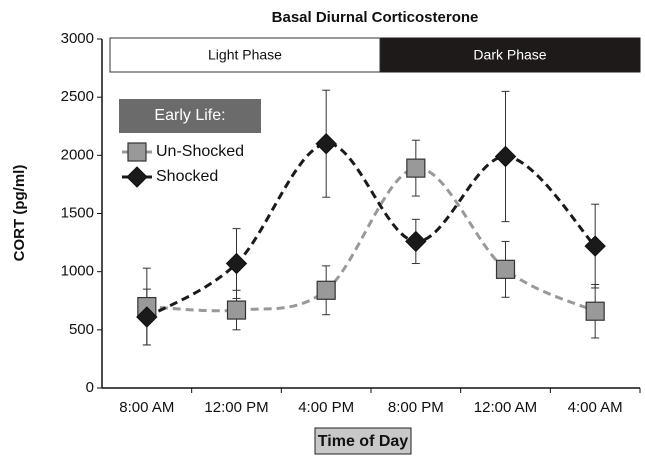 This screenshot has height=456, width=645. Describe the element at coordinates (90, 387) in the screenshot. I see `y-tick-label: 0` at that location.